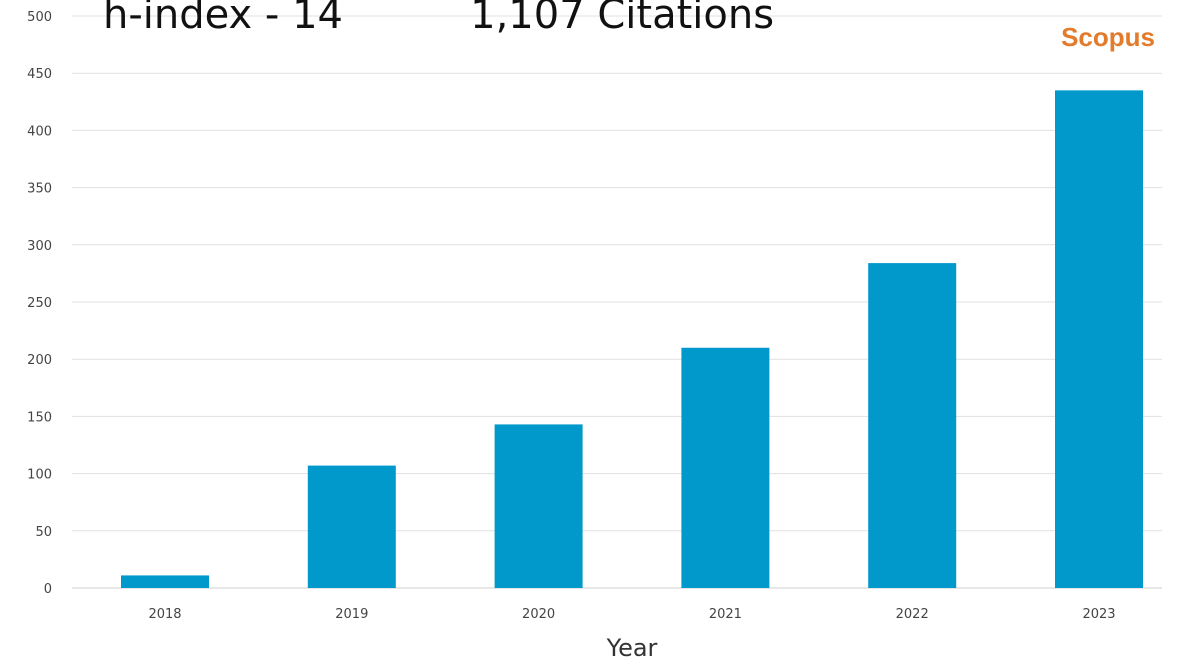 The image size is (1181, 664). I want to click on x-tick-label: 2019, so click(351, 614).